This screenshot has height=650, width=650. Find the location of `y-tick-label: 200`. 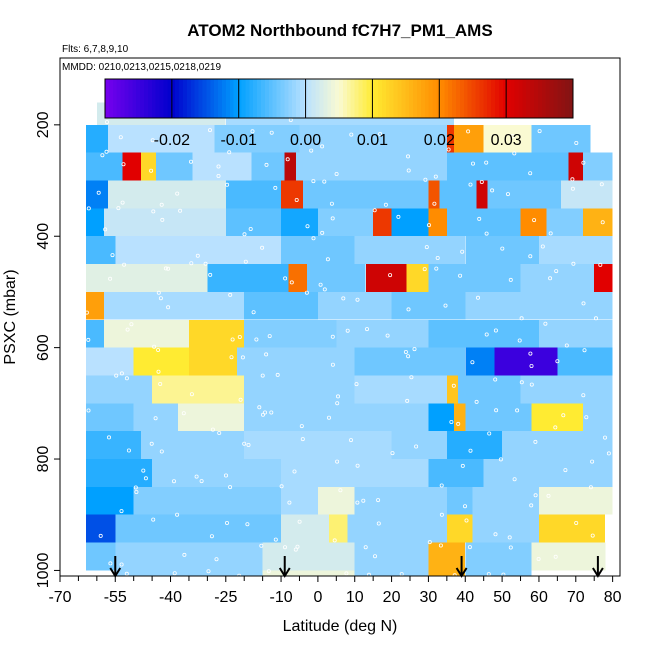

y-tick-label: 200 is located at coordinates (43, 124).